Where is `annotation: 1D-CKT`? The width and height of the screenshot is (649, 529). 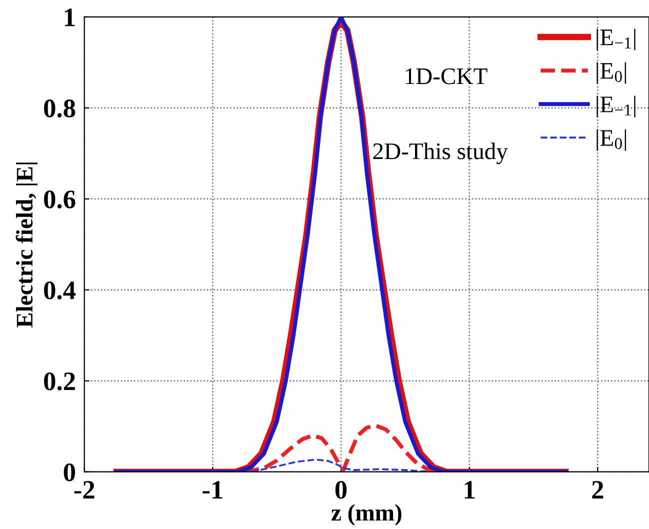 annotation: 1D-CKT is located at coordinates (447, 76).